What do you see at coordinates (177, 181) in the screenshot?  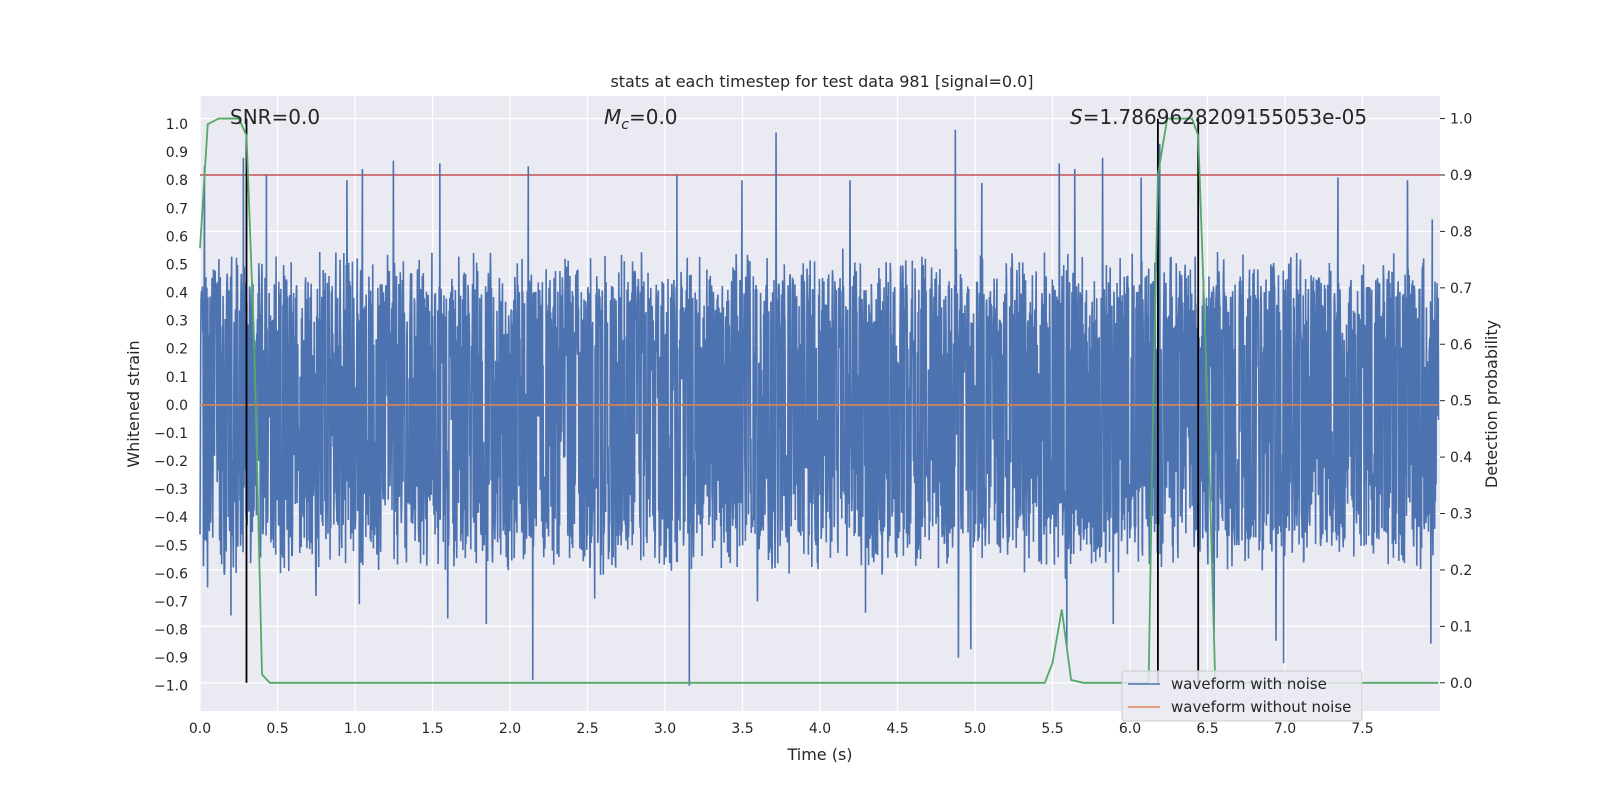 I see `y-tick-label: 0.8` at bounding box center [177, 181].